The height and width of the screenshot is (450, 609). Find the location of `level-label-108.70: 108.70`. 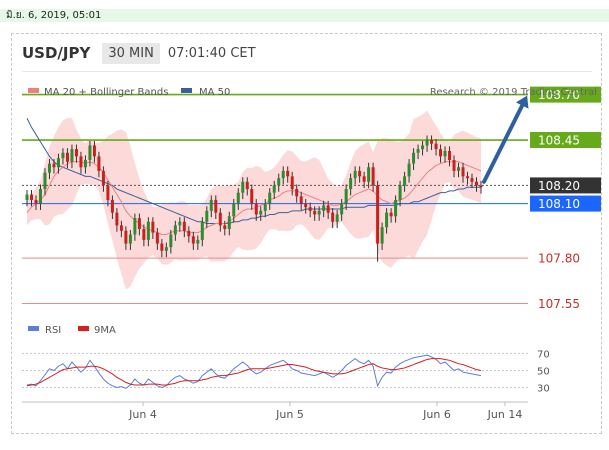

level-label-108.70: 108.70 is located at coordinates (559, 95).